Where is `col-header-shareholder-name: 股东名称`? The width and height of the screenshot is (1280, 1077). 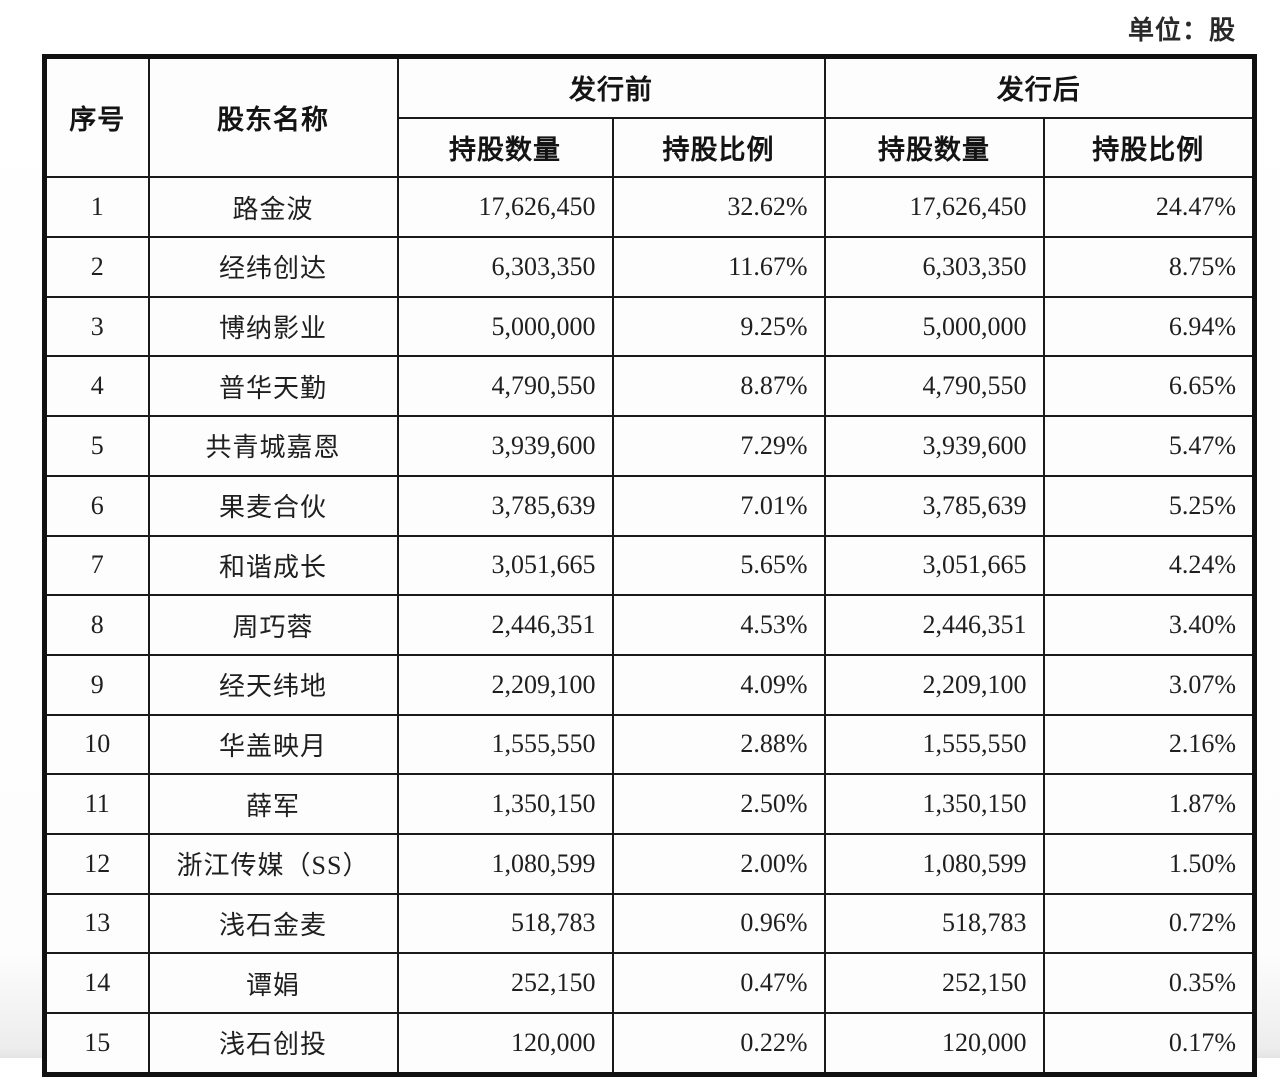 col-header-shareholder-name: 股东名称 is located at coordinates (273, 117).